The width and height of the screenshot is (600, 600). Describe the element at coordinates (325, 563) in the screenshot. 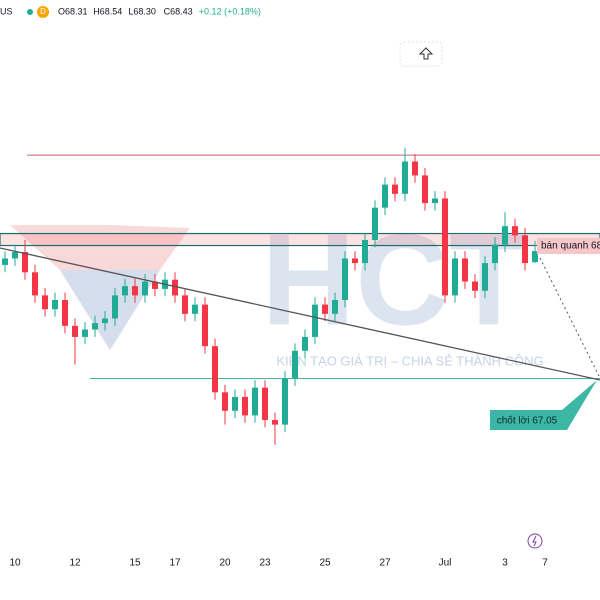

I see `x-tick-label: 25` at that location.